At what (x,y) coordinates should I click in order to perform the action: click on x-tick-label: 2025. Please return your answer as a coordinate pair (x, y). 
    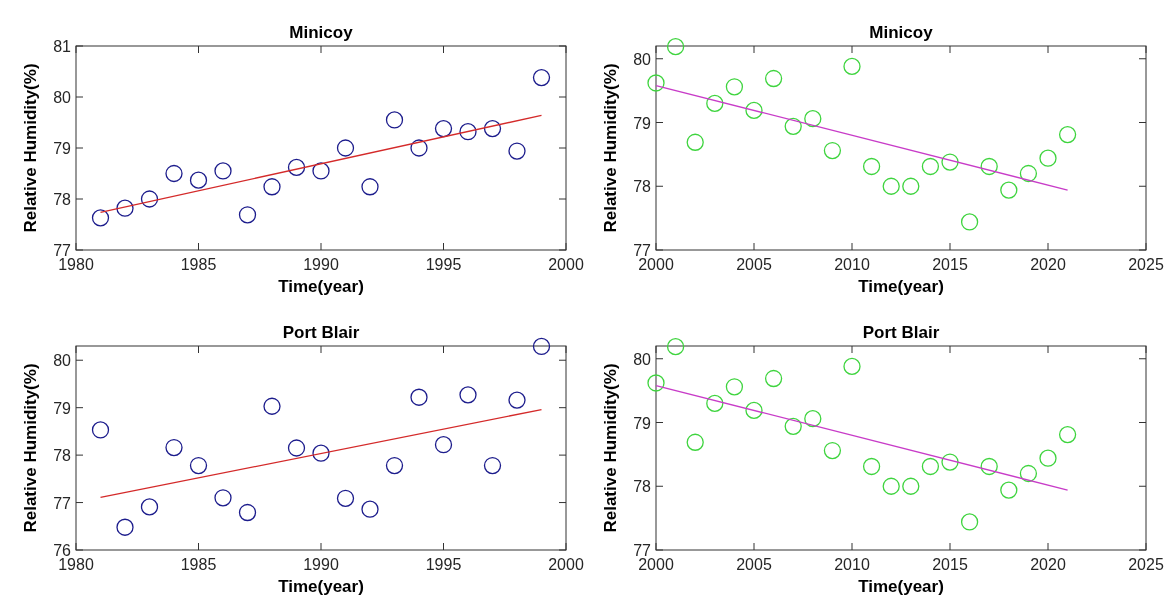
    Looking at the image, I should click on (1146, 564).